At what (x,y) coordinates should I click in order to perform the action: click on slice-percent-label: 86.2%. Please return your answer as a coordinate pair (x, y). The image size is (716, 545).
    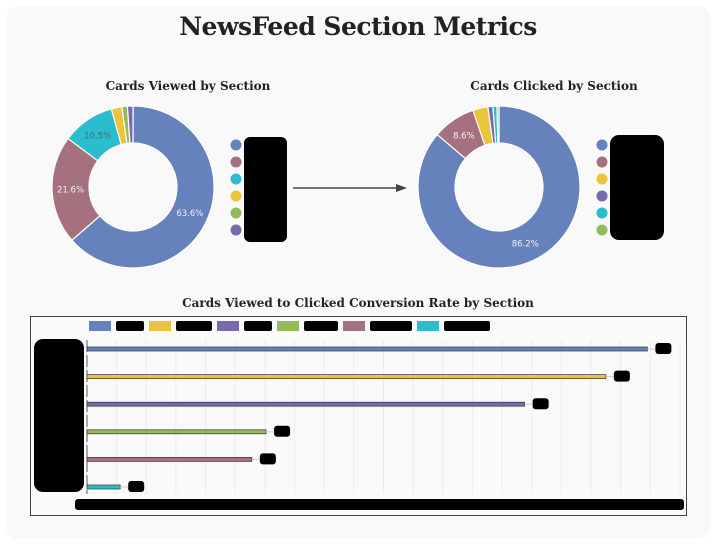
    Looking at the image, I should click on (525, 245).